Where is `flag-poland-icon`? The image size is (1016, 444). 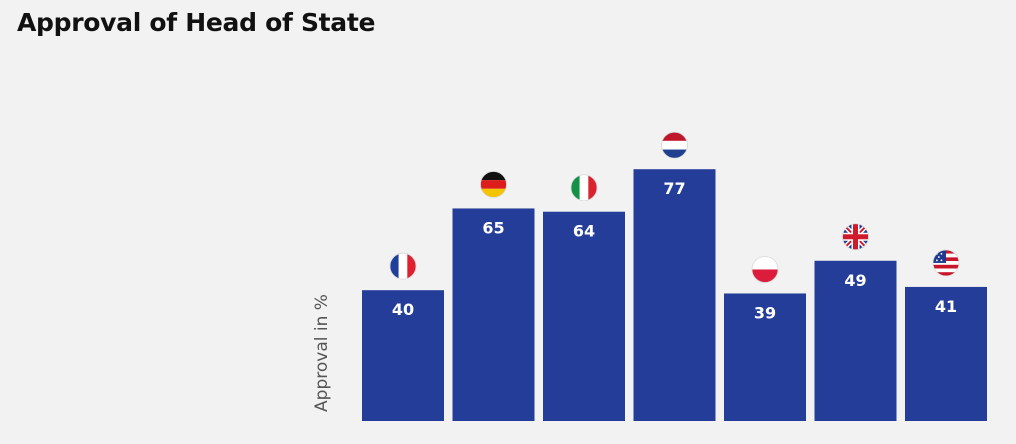
flag-poland-icon is located at coordinates (765, 269).